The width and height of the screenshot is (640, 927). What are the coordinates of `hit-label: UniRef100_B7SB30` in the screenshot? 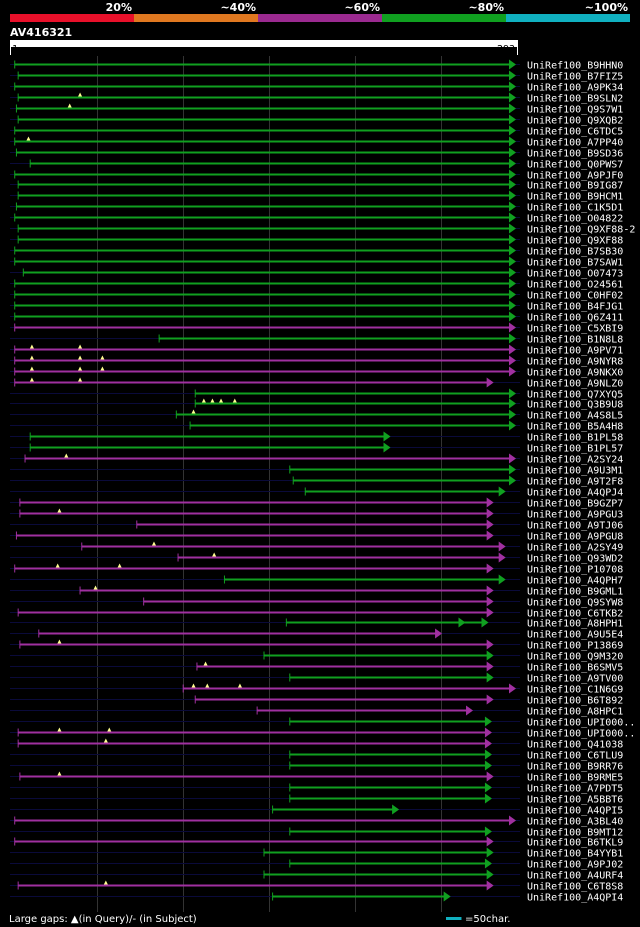 It's located at (575, 252).